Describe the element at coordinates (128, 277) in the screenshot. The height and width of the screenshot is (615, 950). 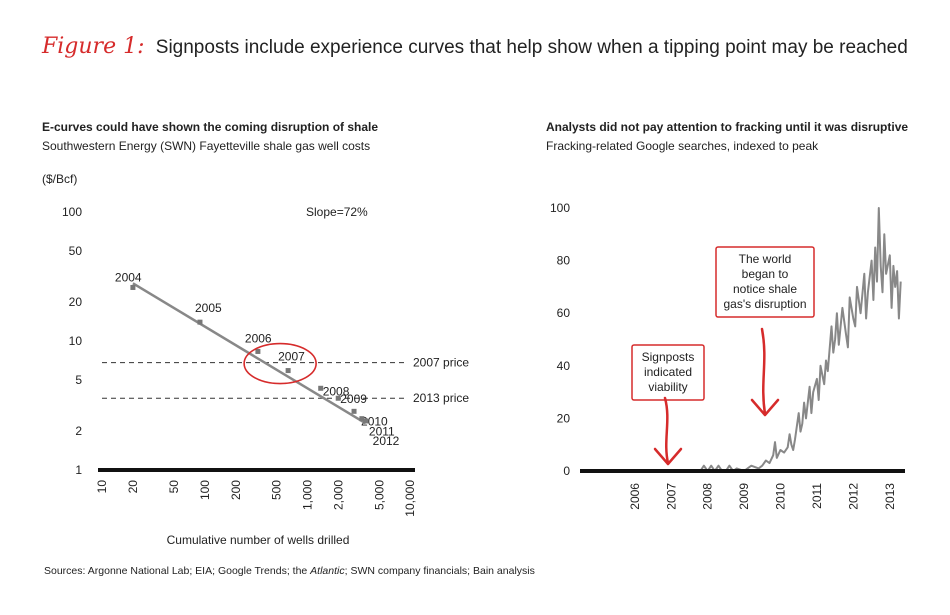
I see `data-point-label: 2004` at that location.